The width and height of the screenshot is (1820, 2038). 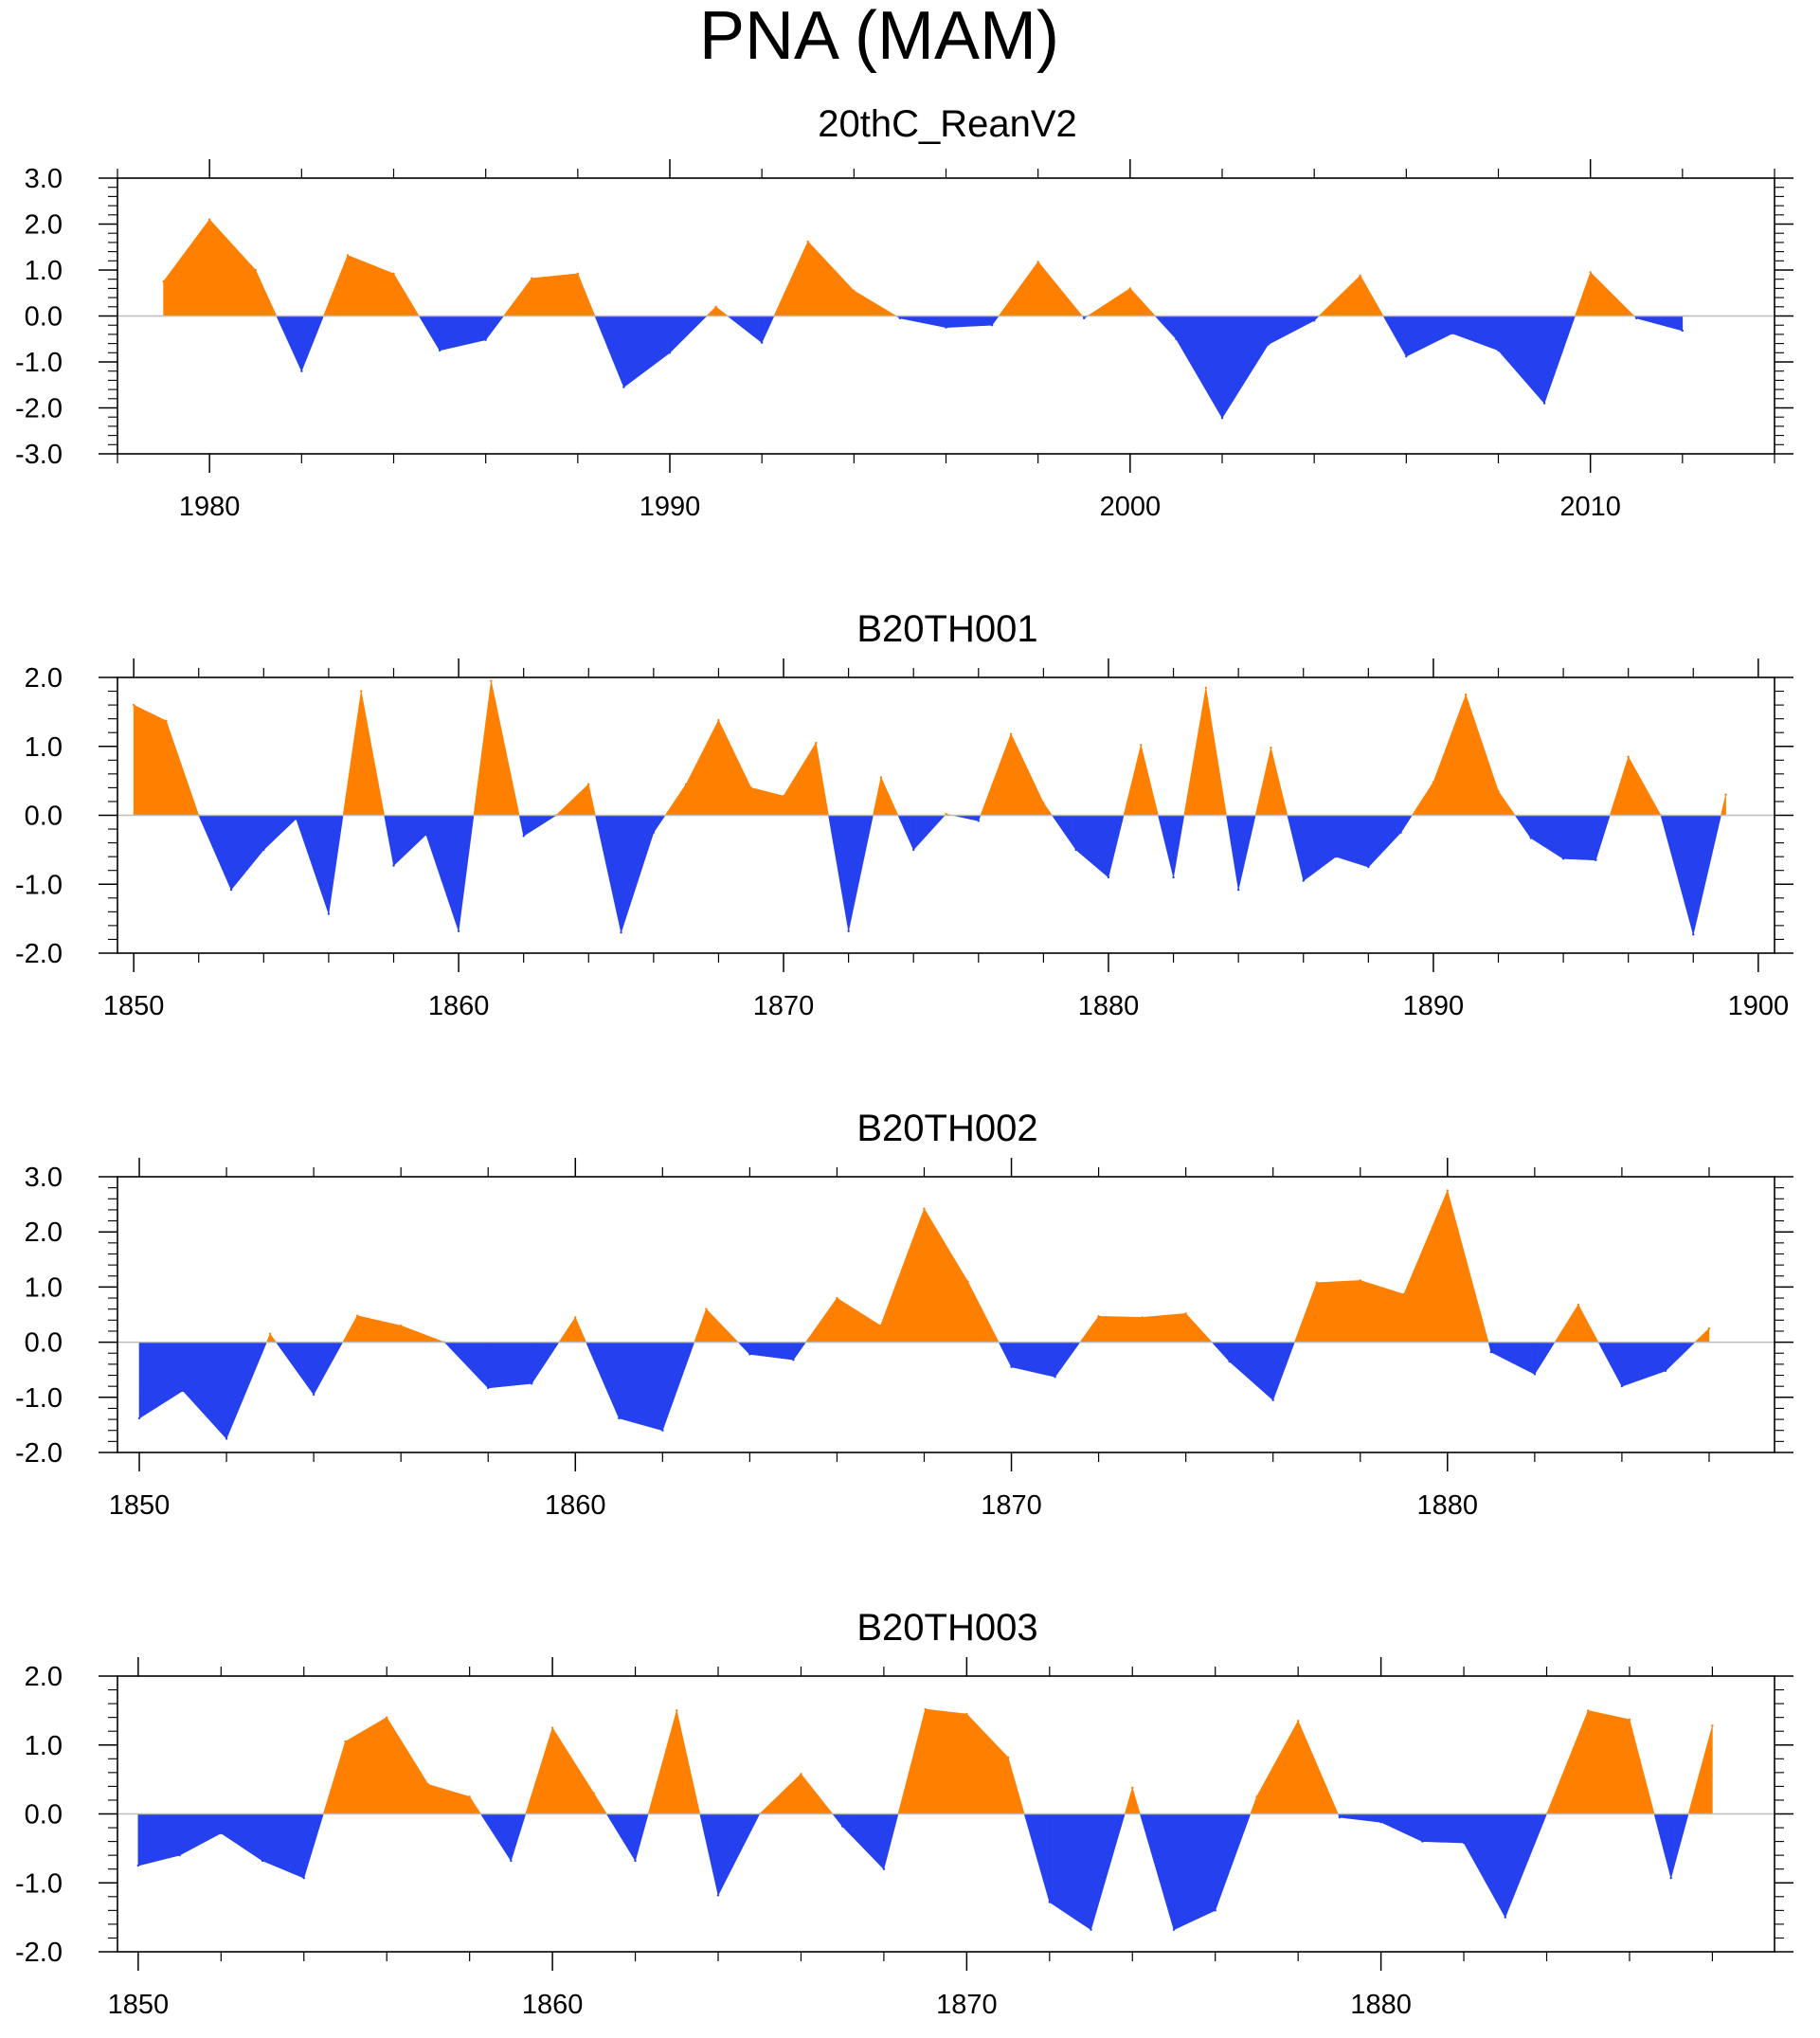 What do you see at coordinates (946, 1628) in the screenshot?
I see `panel-title: B20TH003` at bounding box center [946, 1628].